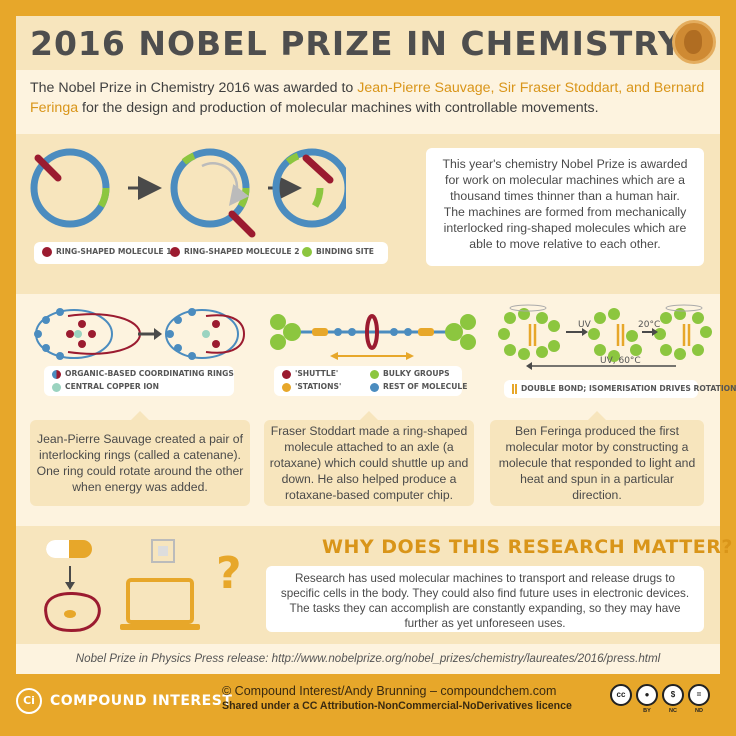  Describe the element at coordinates (620, 361) in the screenshot. I see `uv-temperature-label: UV, 60°C` at that location.